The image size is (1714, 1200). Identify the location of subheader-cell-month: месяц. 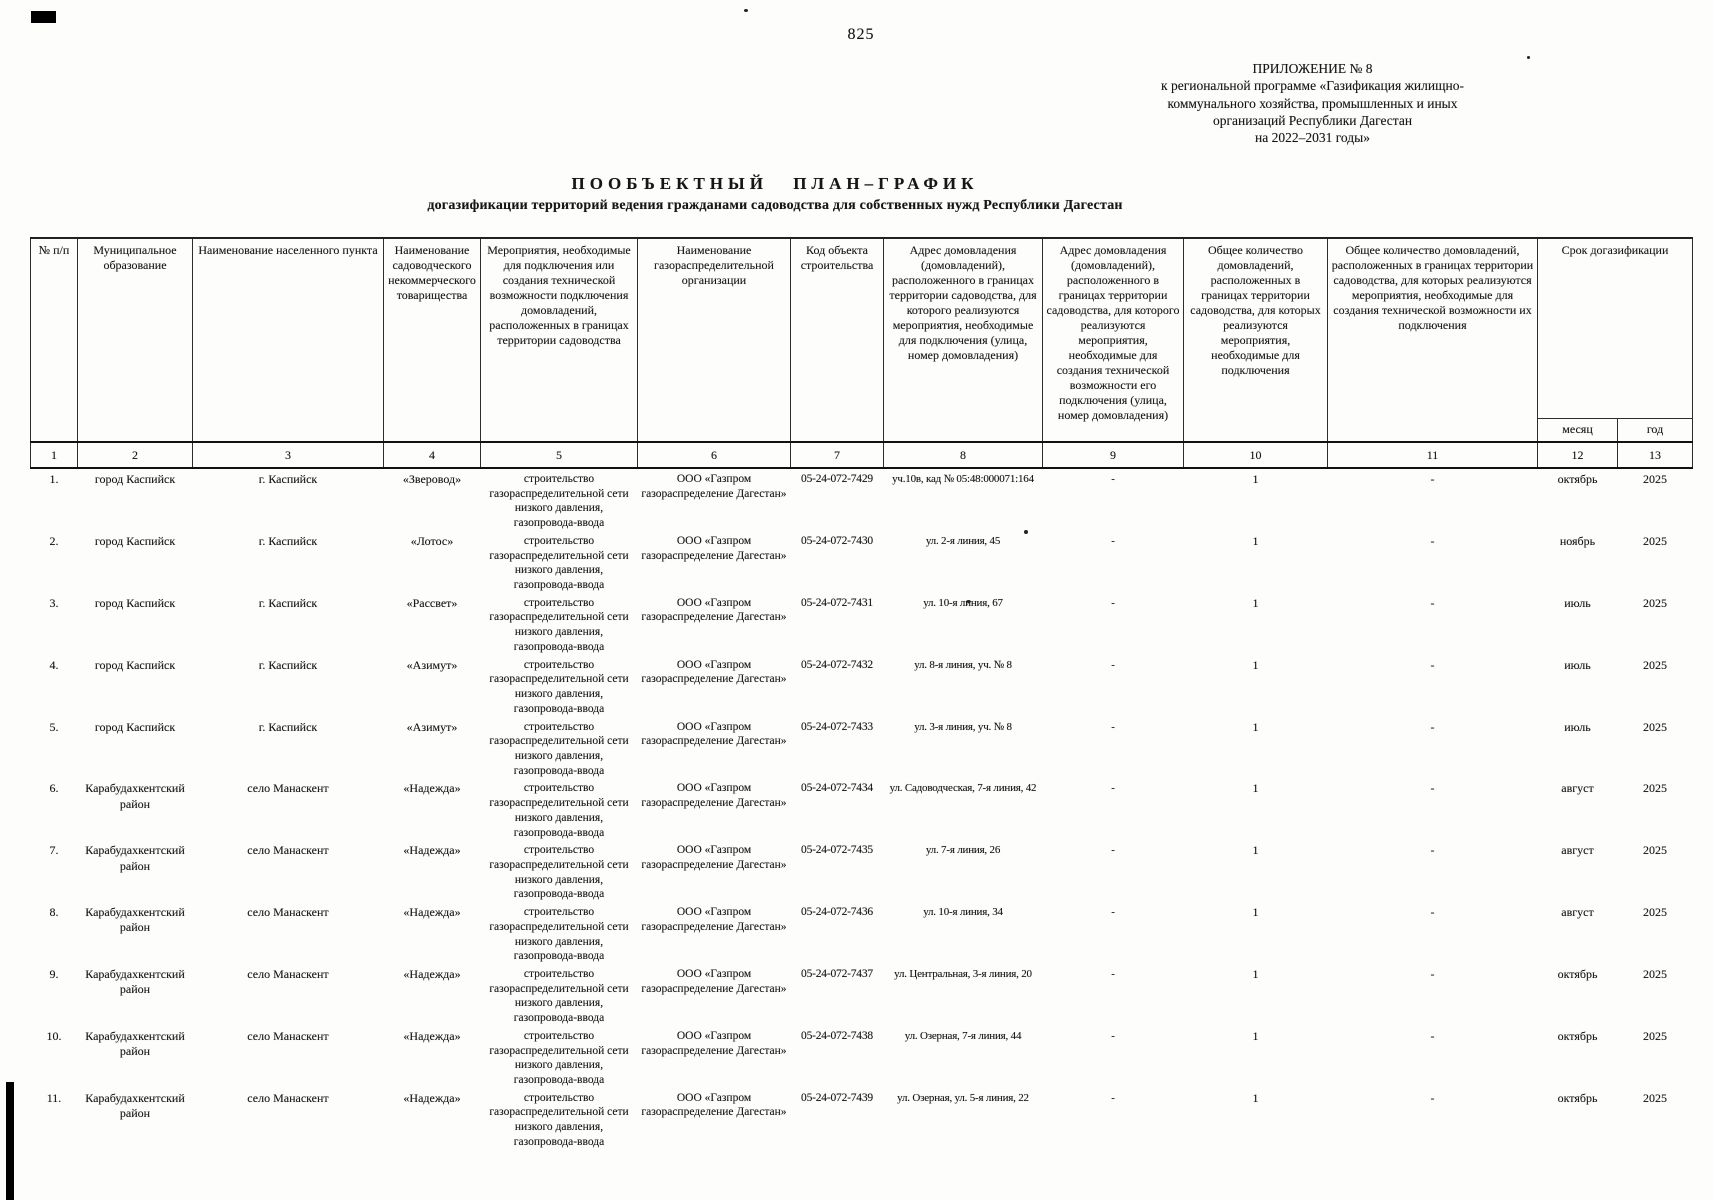
(1577, 430).